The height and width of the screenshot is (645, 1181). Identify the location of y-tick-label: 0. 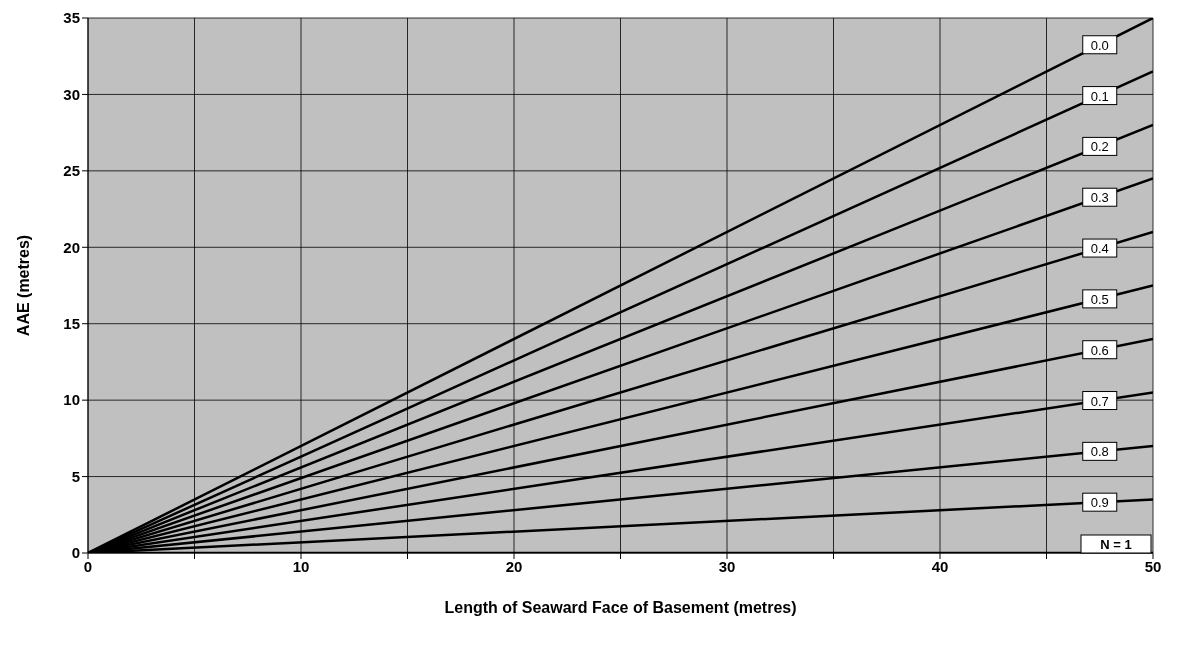
(75, 553).